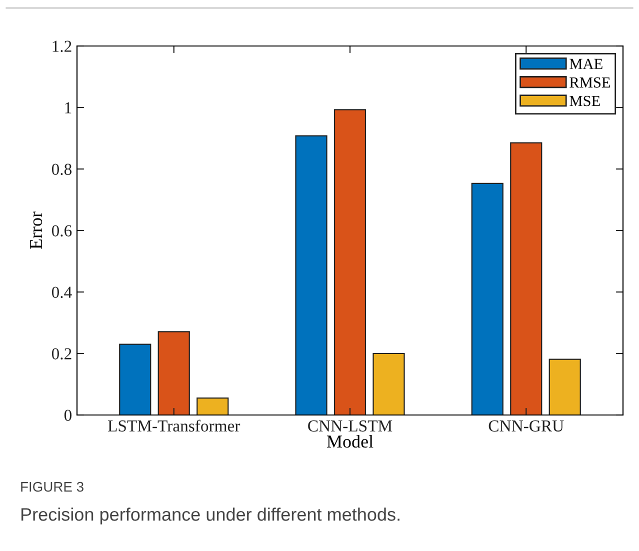 This screenshot has width=639, height=551. I want to click on y-tick-label: 0.6, so click(62, 231).